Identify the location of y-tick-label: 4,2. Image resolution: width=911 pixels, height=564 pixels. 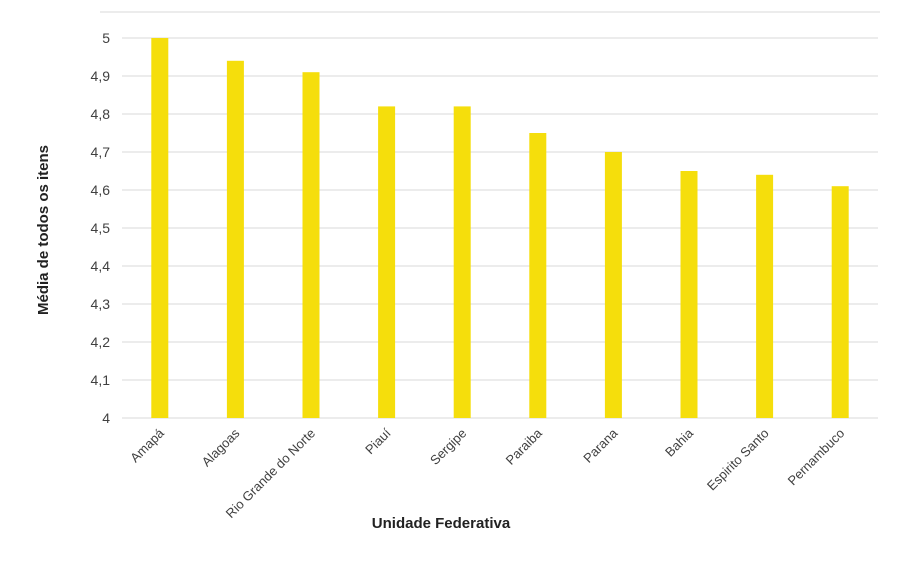
(101, 342).